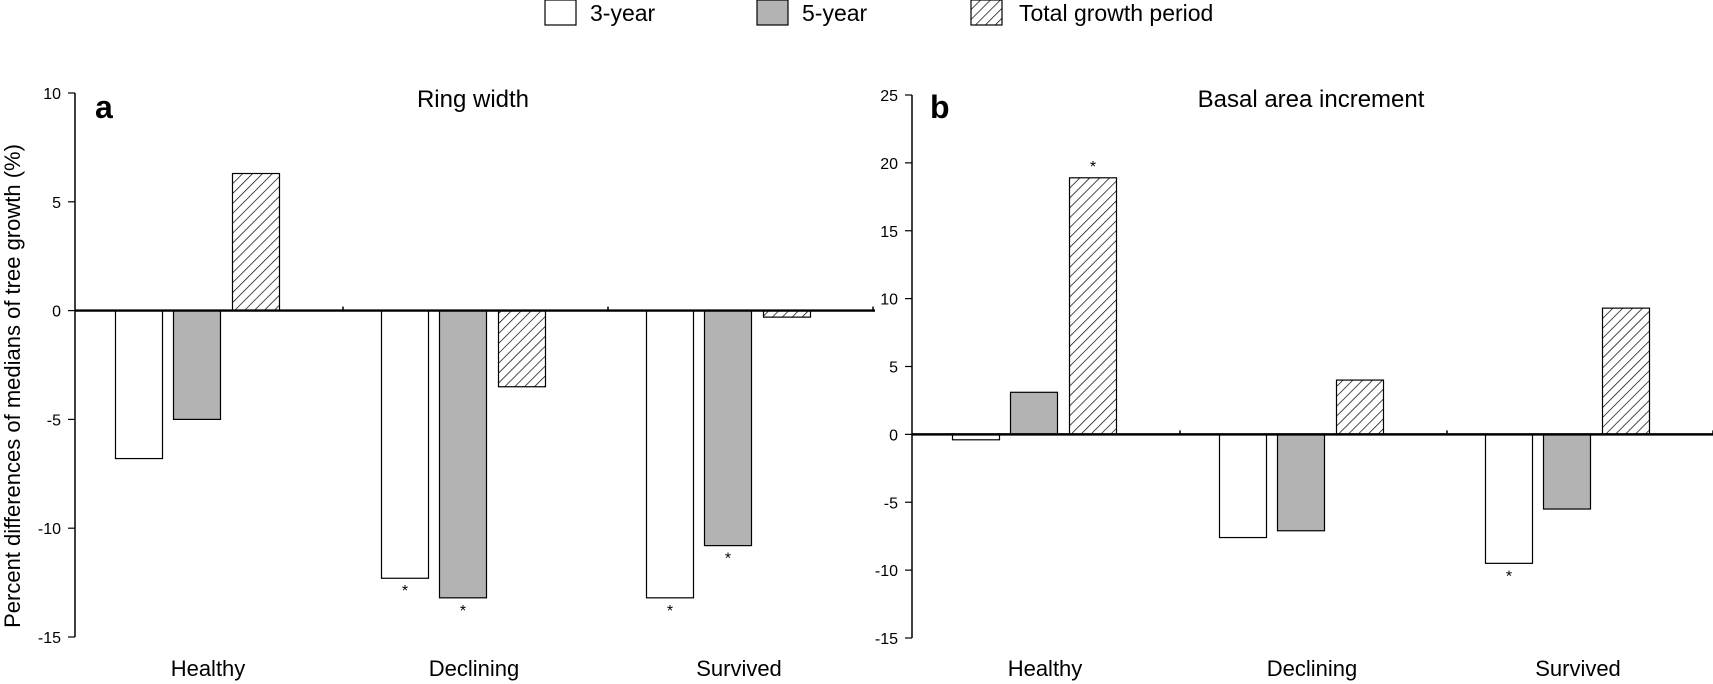  I want to click on panel-b-title: Basal area increment, so click(1311, 99).